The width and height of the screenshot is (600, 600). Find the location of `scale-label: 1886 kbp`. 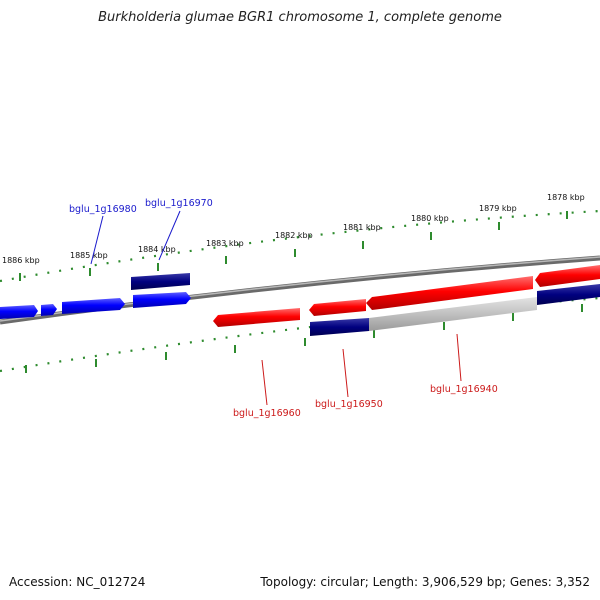

scale-label: 1886 kbp is located at coordinates (21, 260).